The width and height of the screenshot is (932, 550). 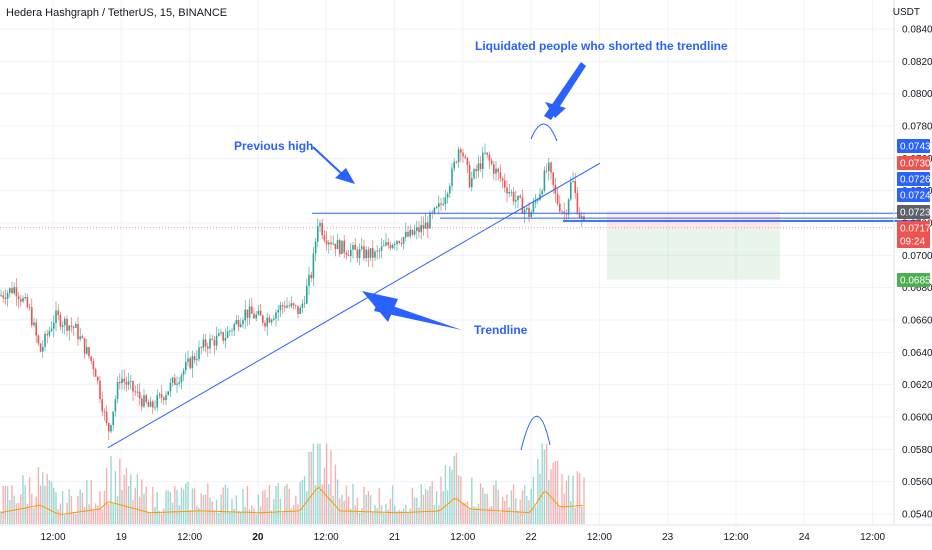 I want to click on arc-volume-peak, so click(x=535, y=433).